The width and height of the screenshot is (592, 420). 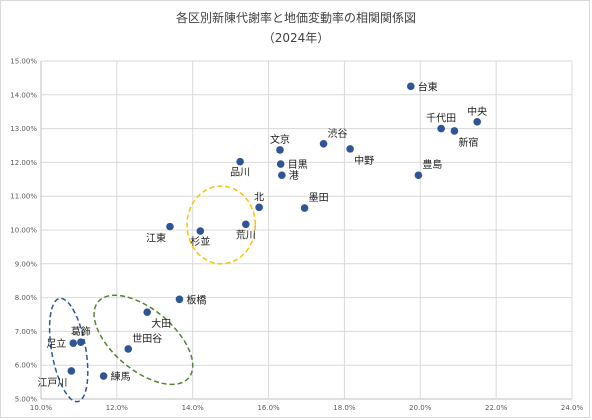 What do you see at coordinates (268, 408) in the screenshot?
I see `x-tick-label: 16.0%` at bounding box center [268, 408].